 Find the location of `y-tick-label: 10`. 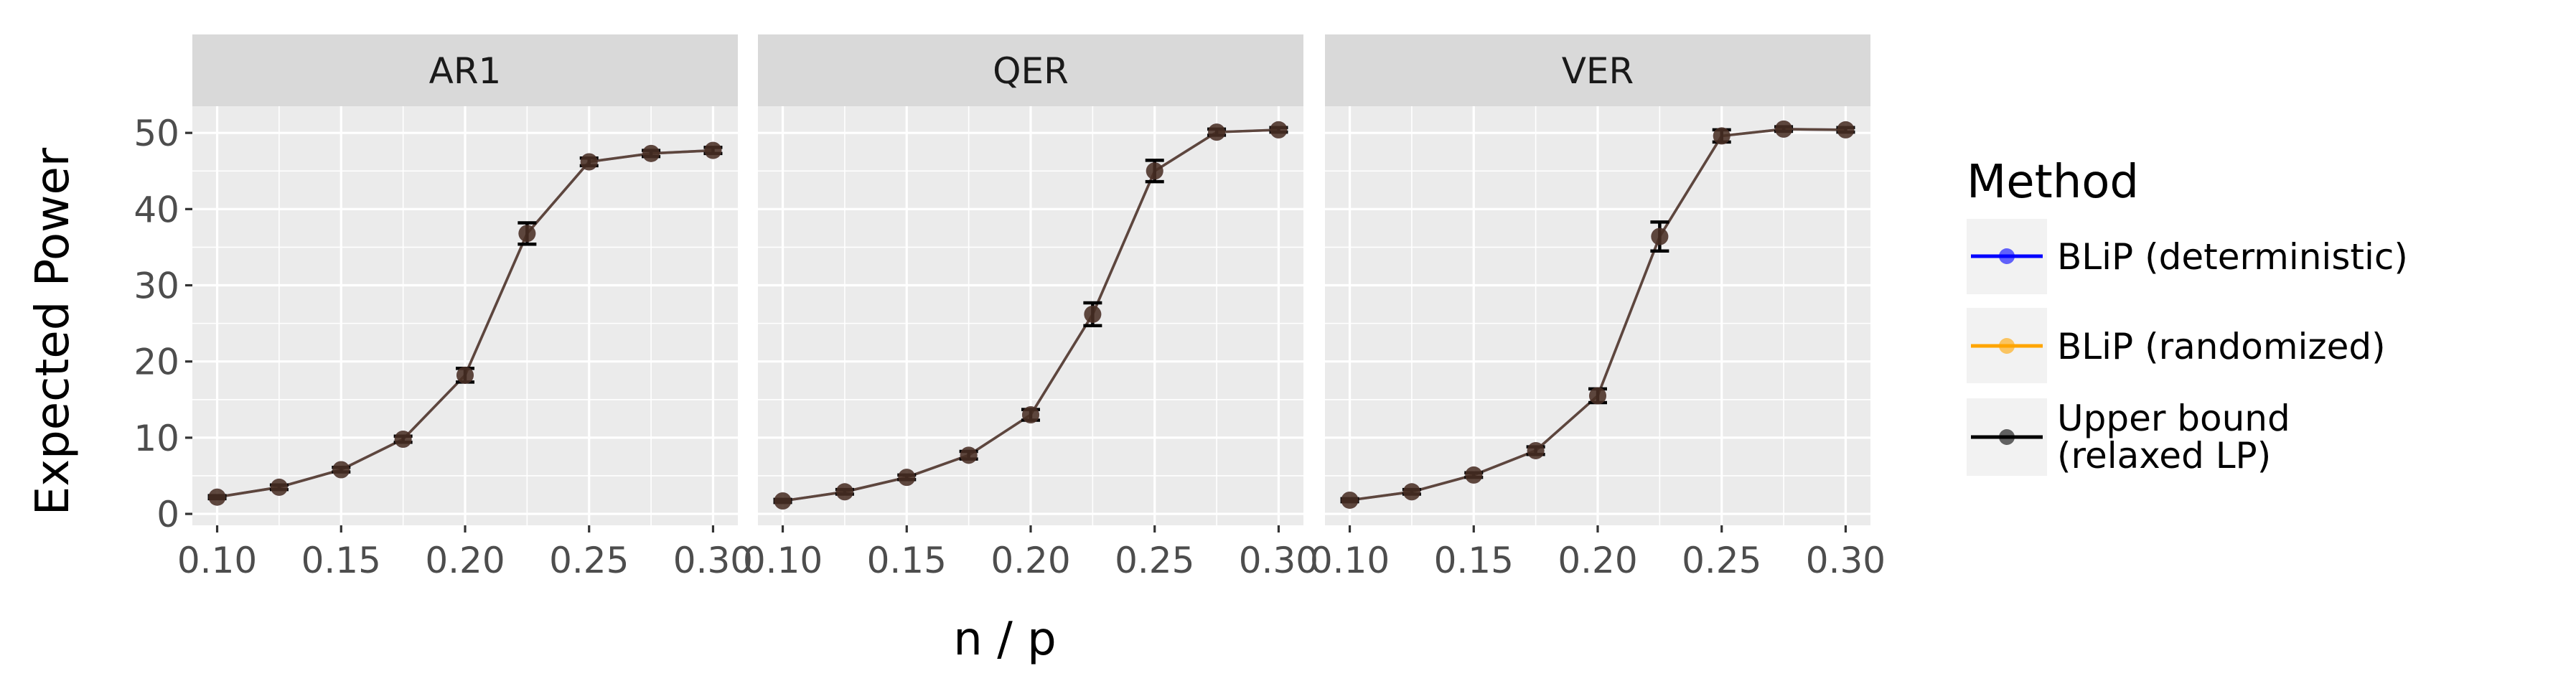

y-tick-label: 10 is located at coordinates (157, 438).